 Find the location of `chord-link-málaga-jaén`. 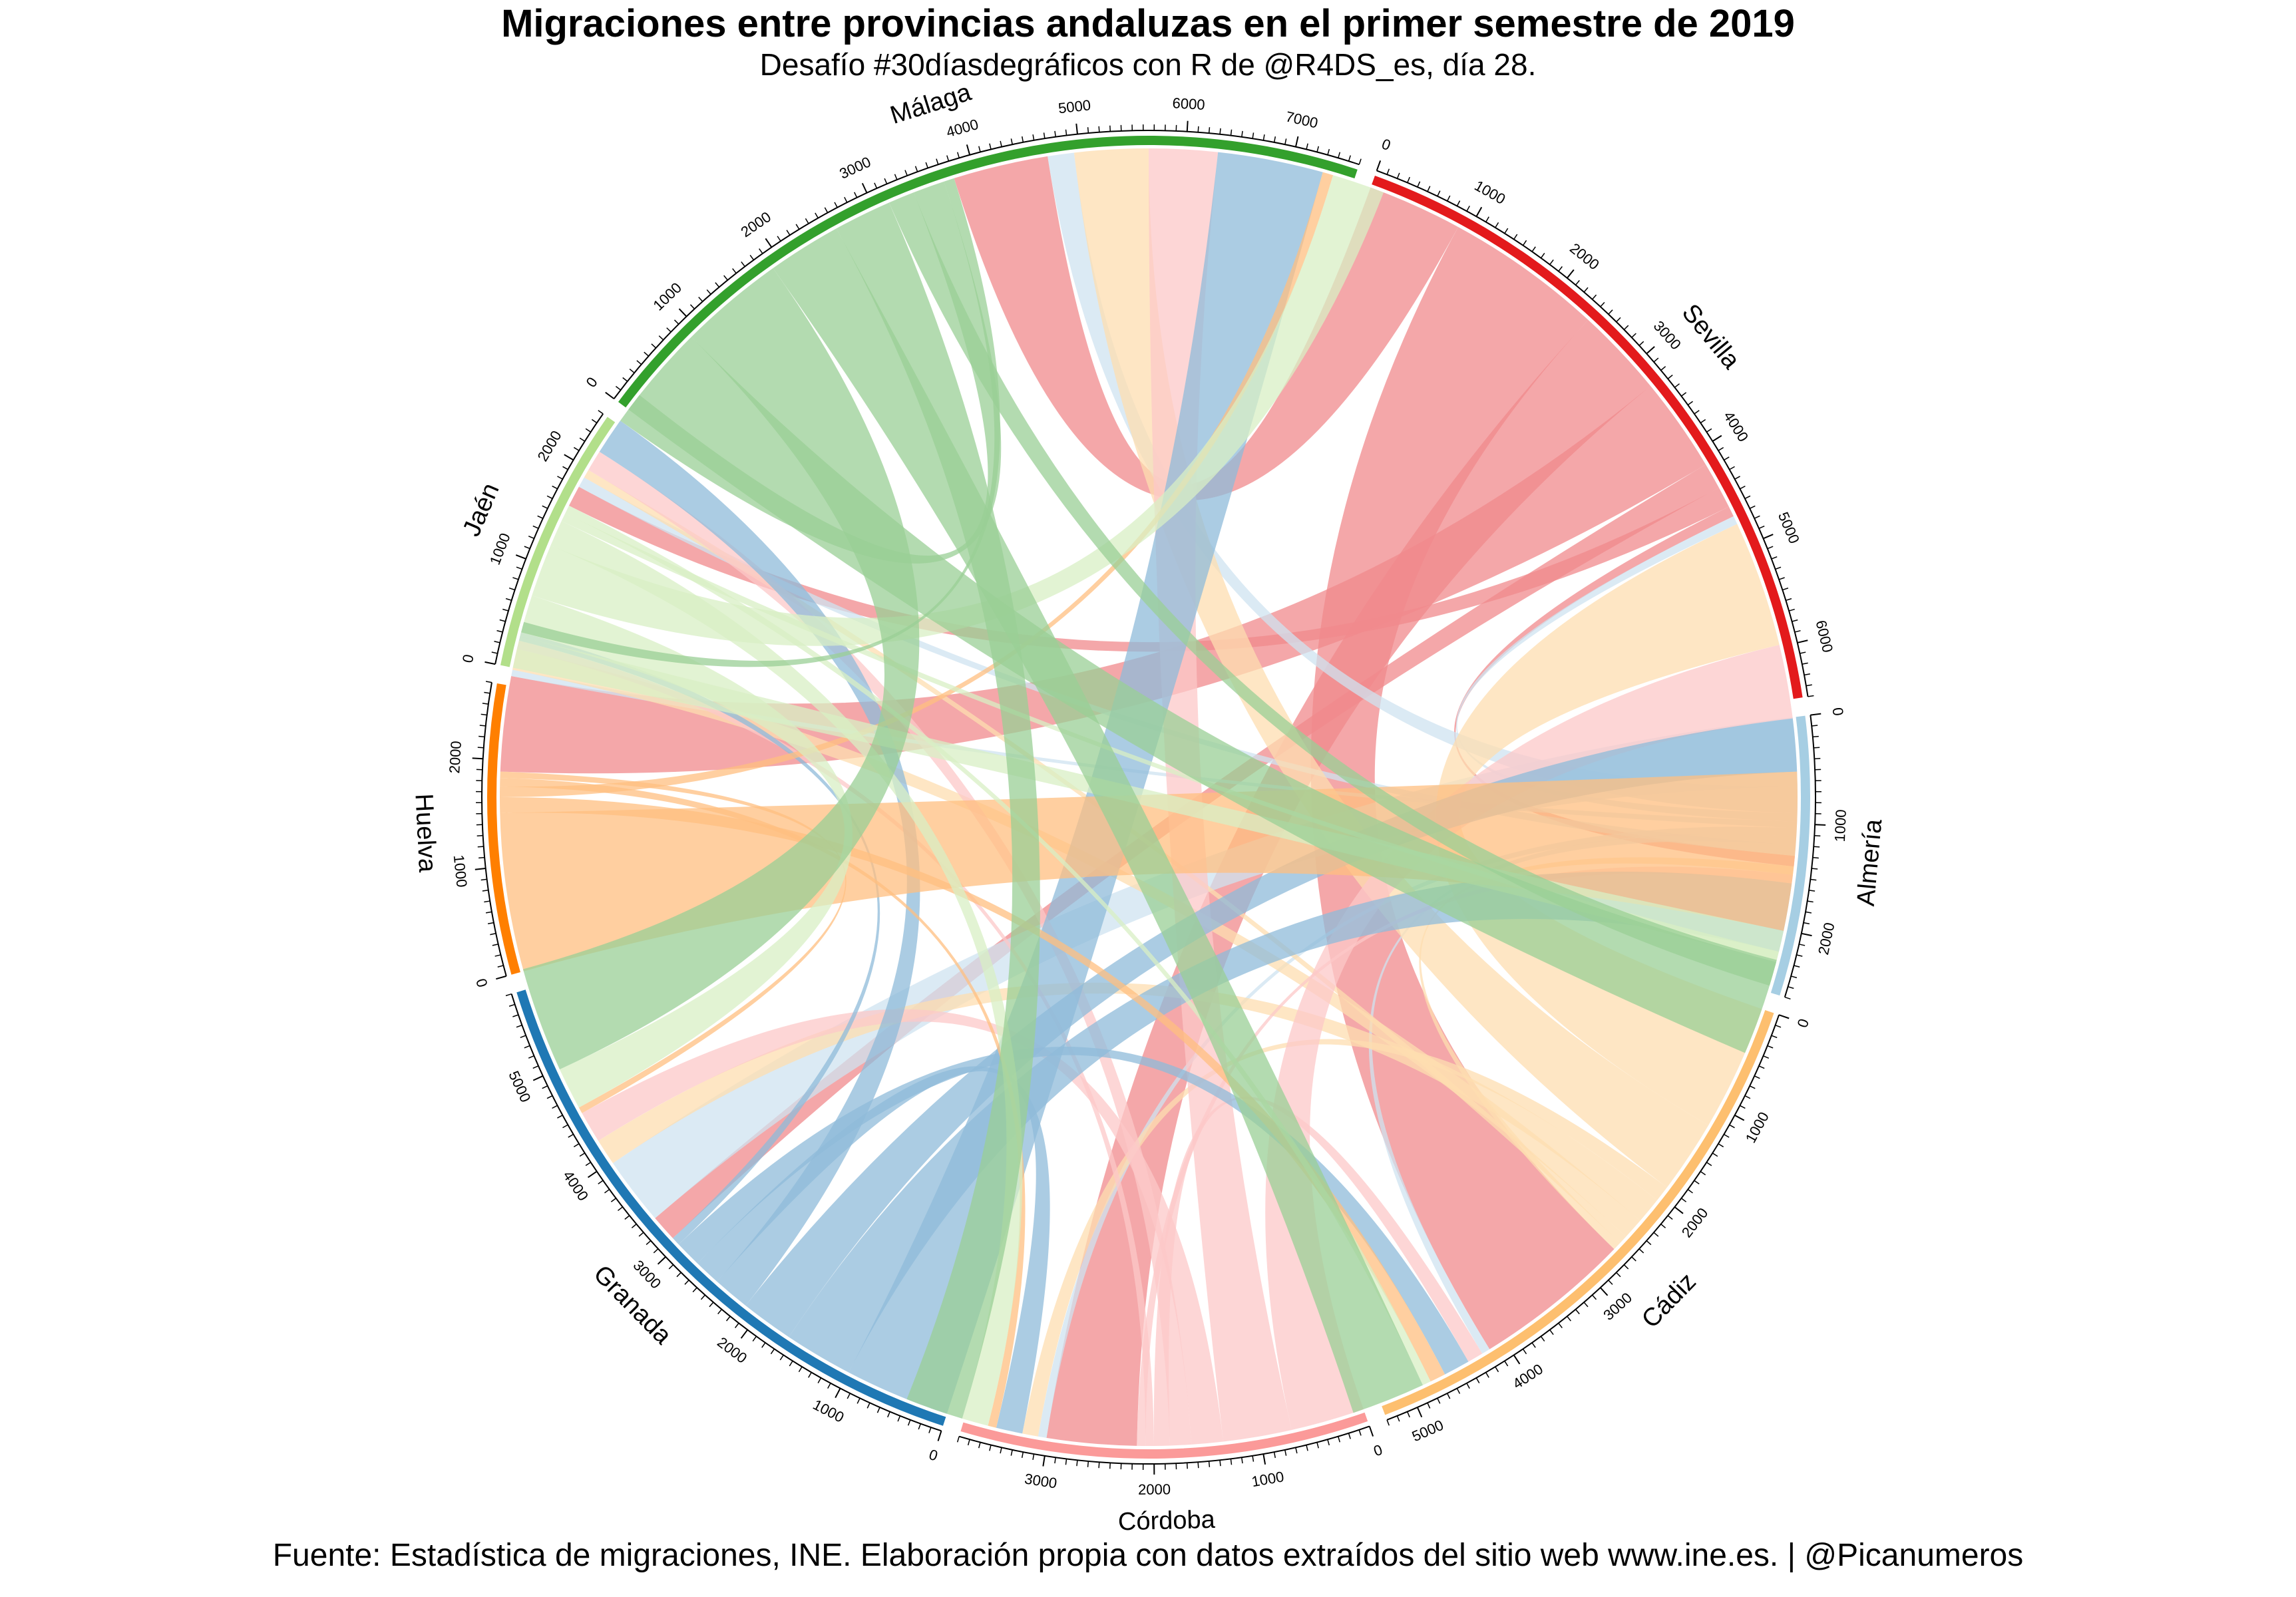

chord-link-málaga-jaén is located at coordinates (811, 372).